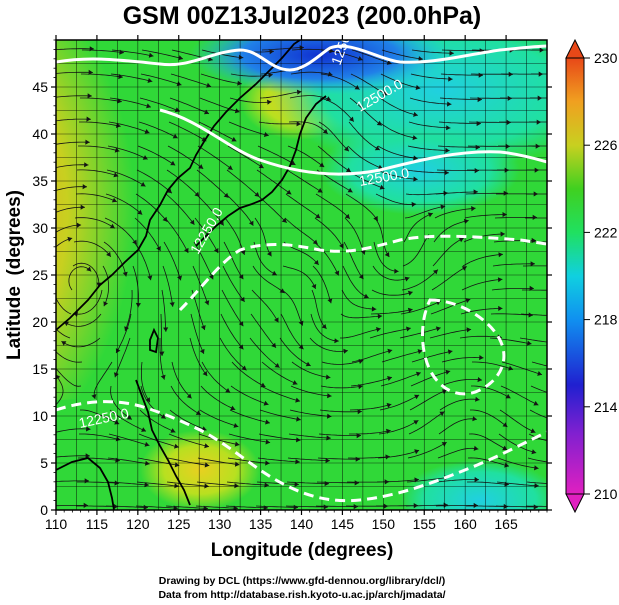  I want to click on field-cyan-south, so click(473, 485).